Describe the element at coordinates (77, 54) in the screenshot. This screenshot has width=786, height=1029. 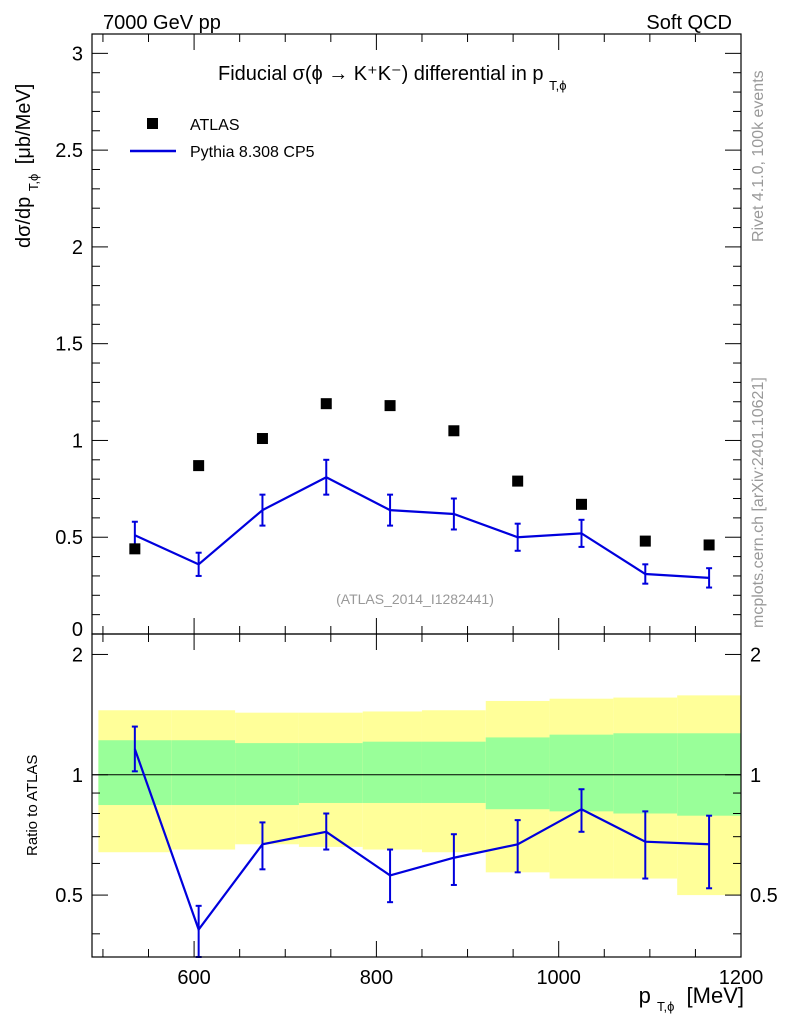
I see `y-tick-label: 3` at that location.